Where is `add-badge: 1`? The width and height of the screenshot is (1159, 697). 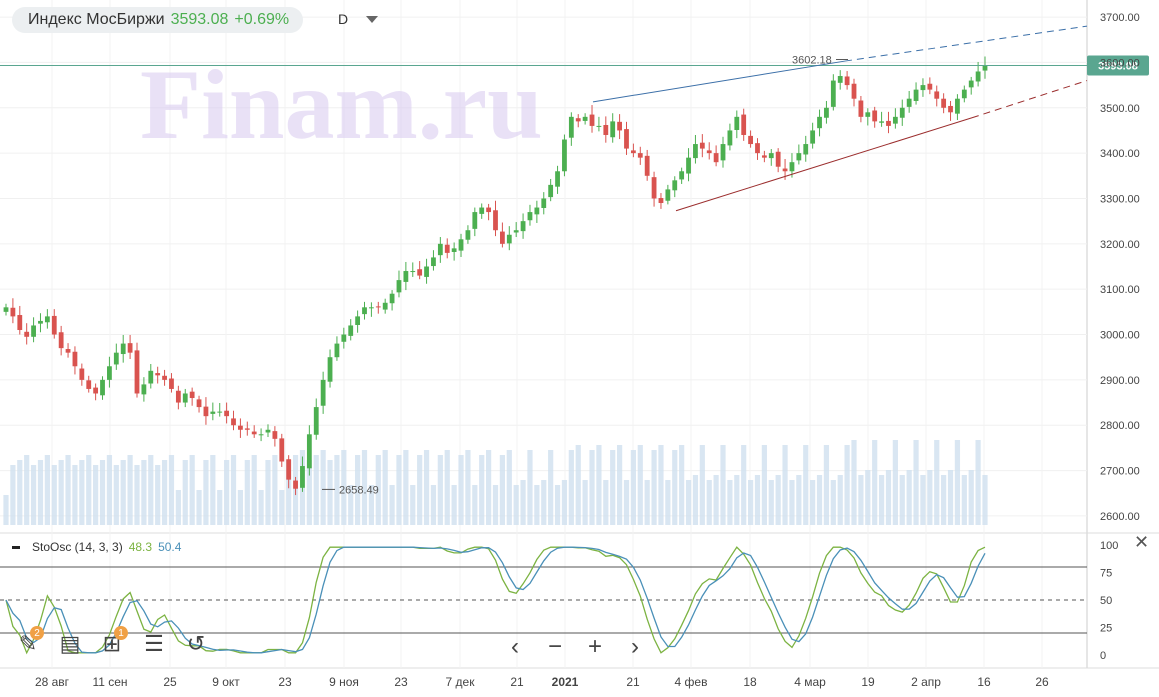
add-badge: 1 is located at coordinates (121, 633).